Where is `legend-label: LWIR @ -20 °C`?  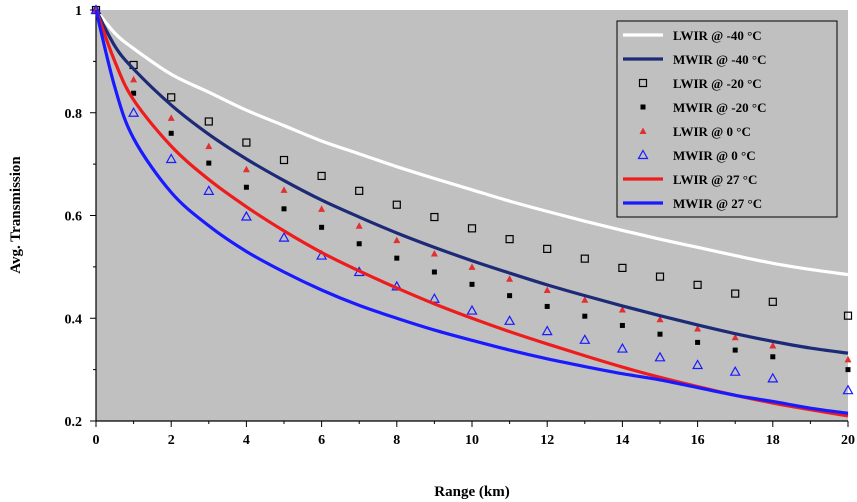
legend-label: LWIR @ -20 °C is located at coordinates (717, 83).